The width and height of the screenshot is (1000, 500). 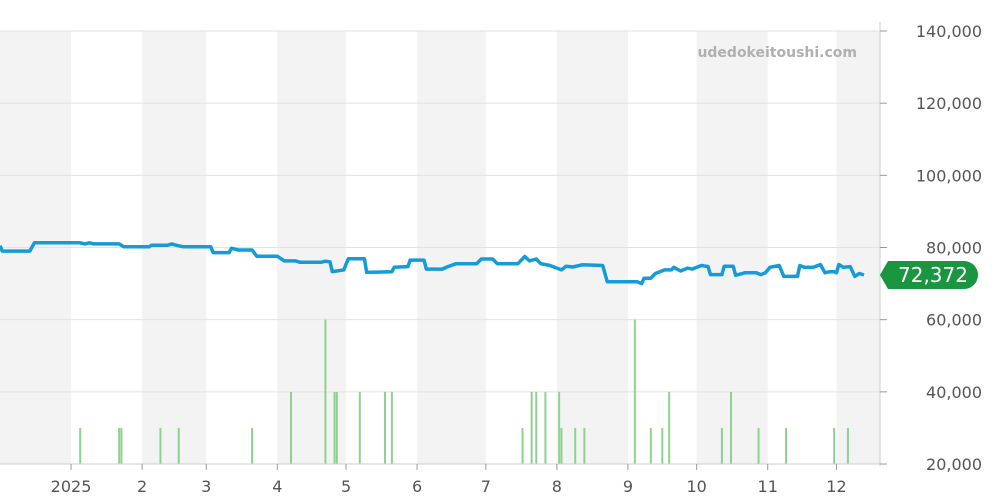 I want to click on y-tick-label: 60,000, so click(x=954, y=320).